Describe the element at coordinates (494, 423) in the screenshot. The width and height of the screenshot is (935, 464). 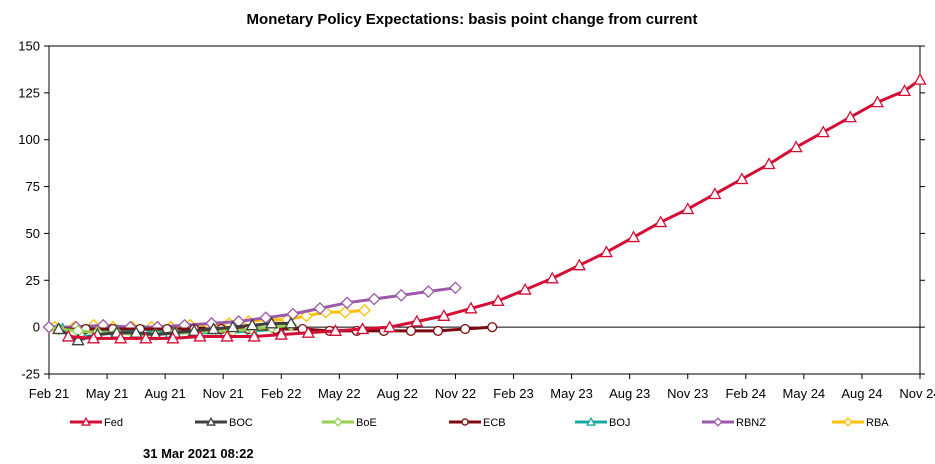
I see `legend-label-ecb: ECB` at that location.